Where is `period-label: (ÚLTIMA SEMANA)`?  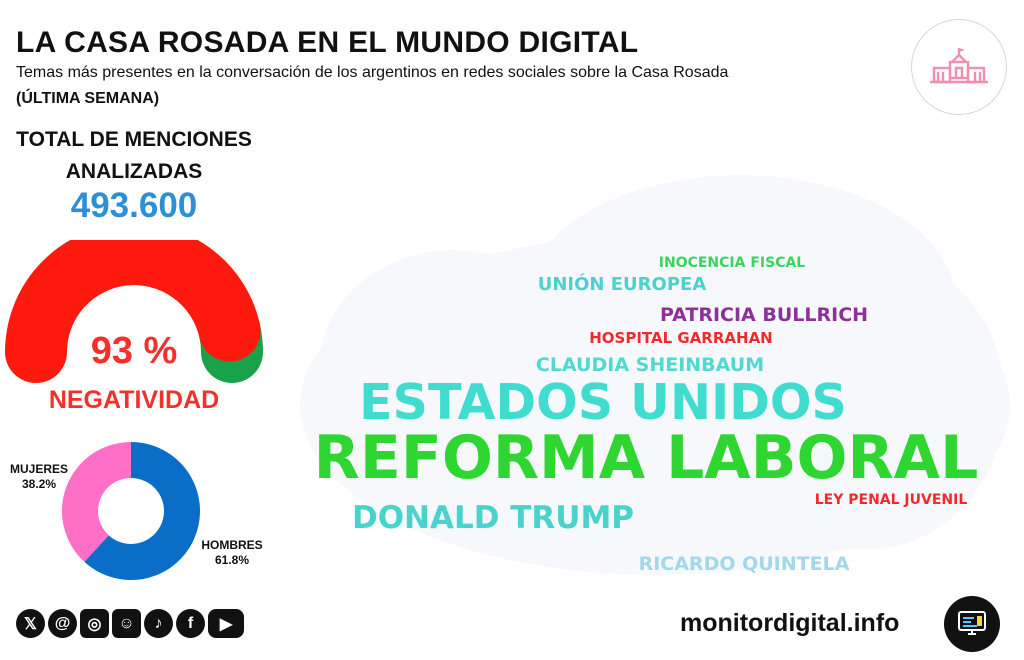
period-label: (ÚLTIMA SEMANA) is located at coordinates (88, 98).